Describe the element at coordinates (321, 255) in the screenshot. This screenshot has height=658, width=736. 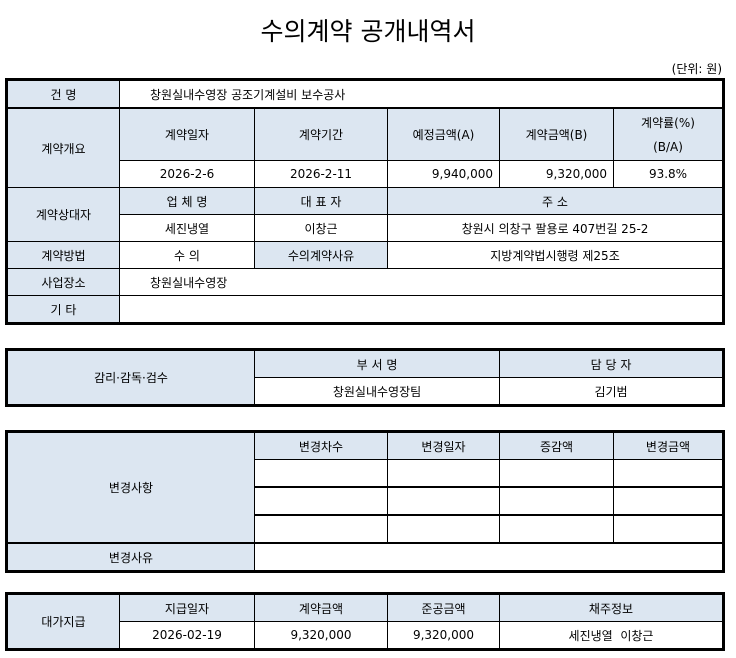
I see `reason-label: 수의계약사유` at that location.